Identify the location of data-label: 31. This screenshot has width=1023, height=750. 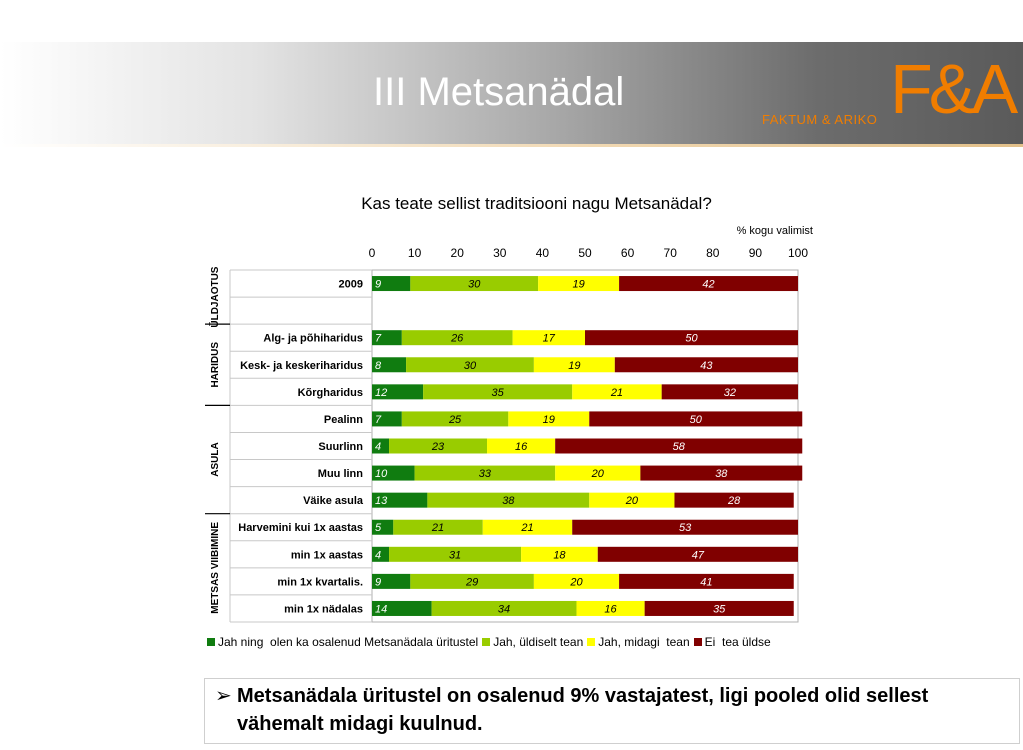
(455, 555).